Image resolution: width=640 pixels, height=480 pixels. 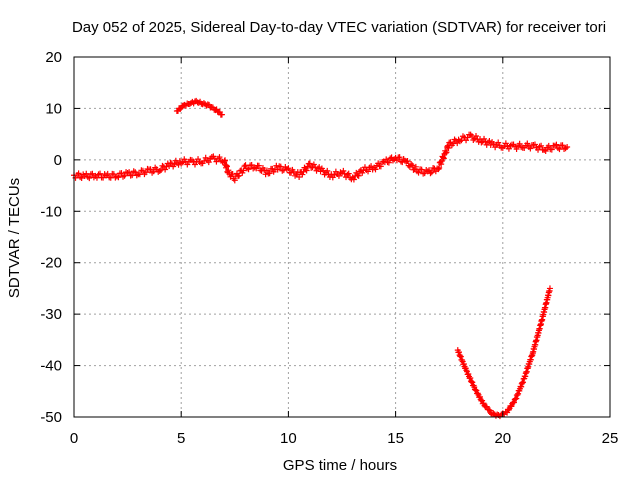 What do you see at coordinates (51, 314) in the screenshot?
I see `y-tick-label: -30` at bounding box center [51, 314].